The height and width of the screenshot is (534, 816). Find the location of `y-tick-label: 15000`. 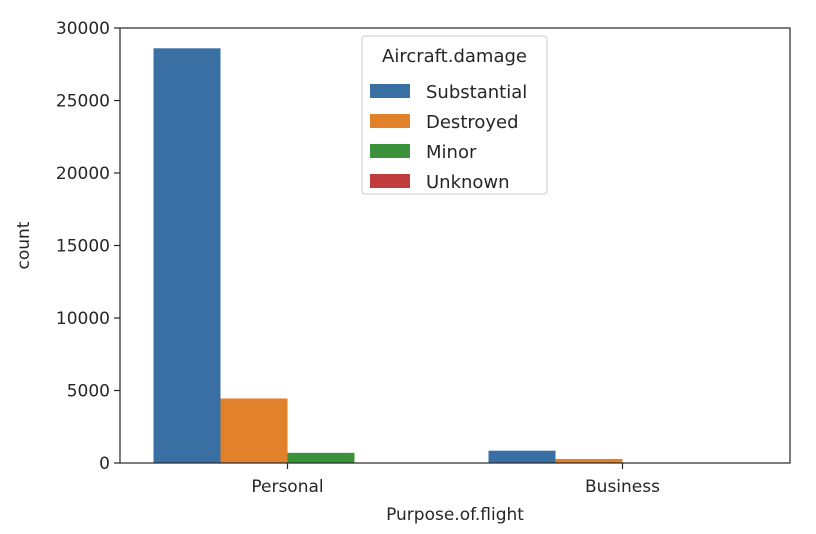

y-tick-label: 15000 is located at coordinates (83, 247).